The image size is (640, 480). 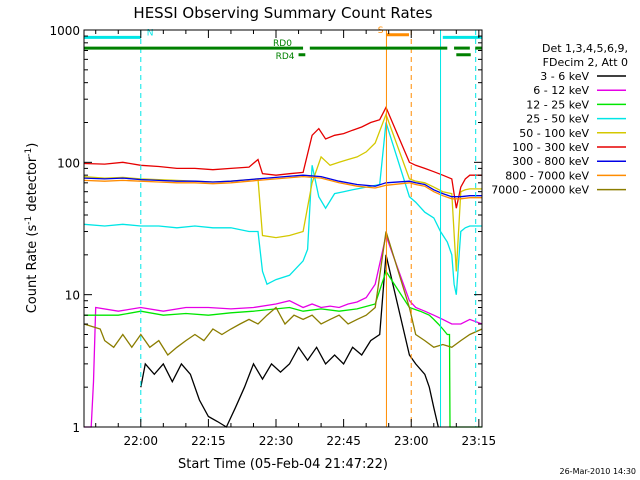 I want to click on legend-header-line-2: FDecim 2, Att 0, so click(x=585, y=62).